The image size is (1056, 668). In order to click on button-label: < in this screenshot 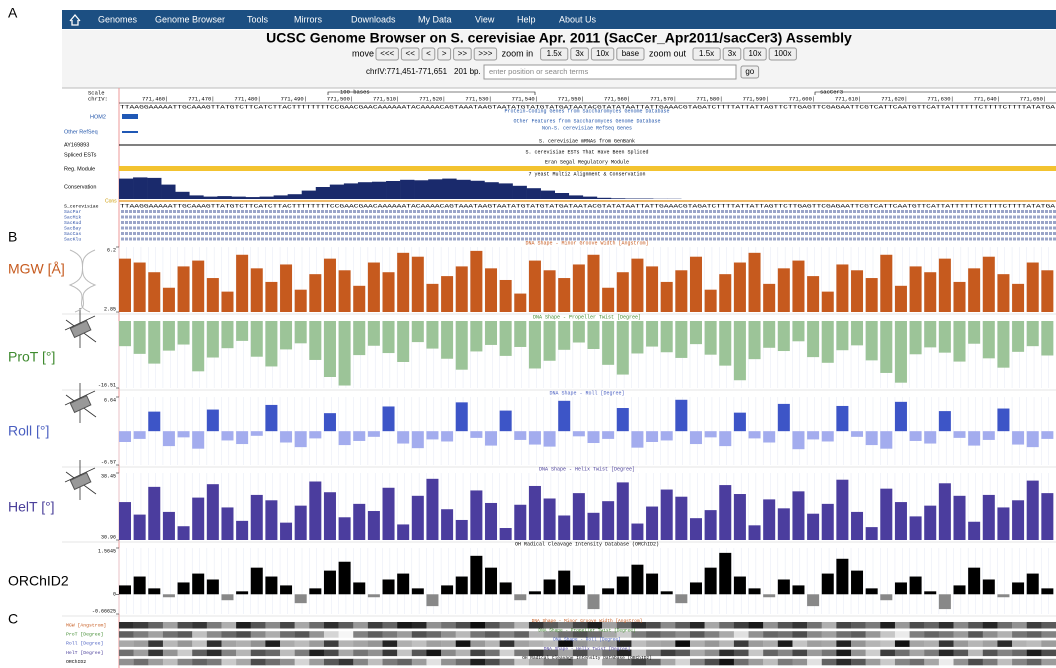, I will do `click(428, 53)`.